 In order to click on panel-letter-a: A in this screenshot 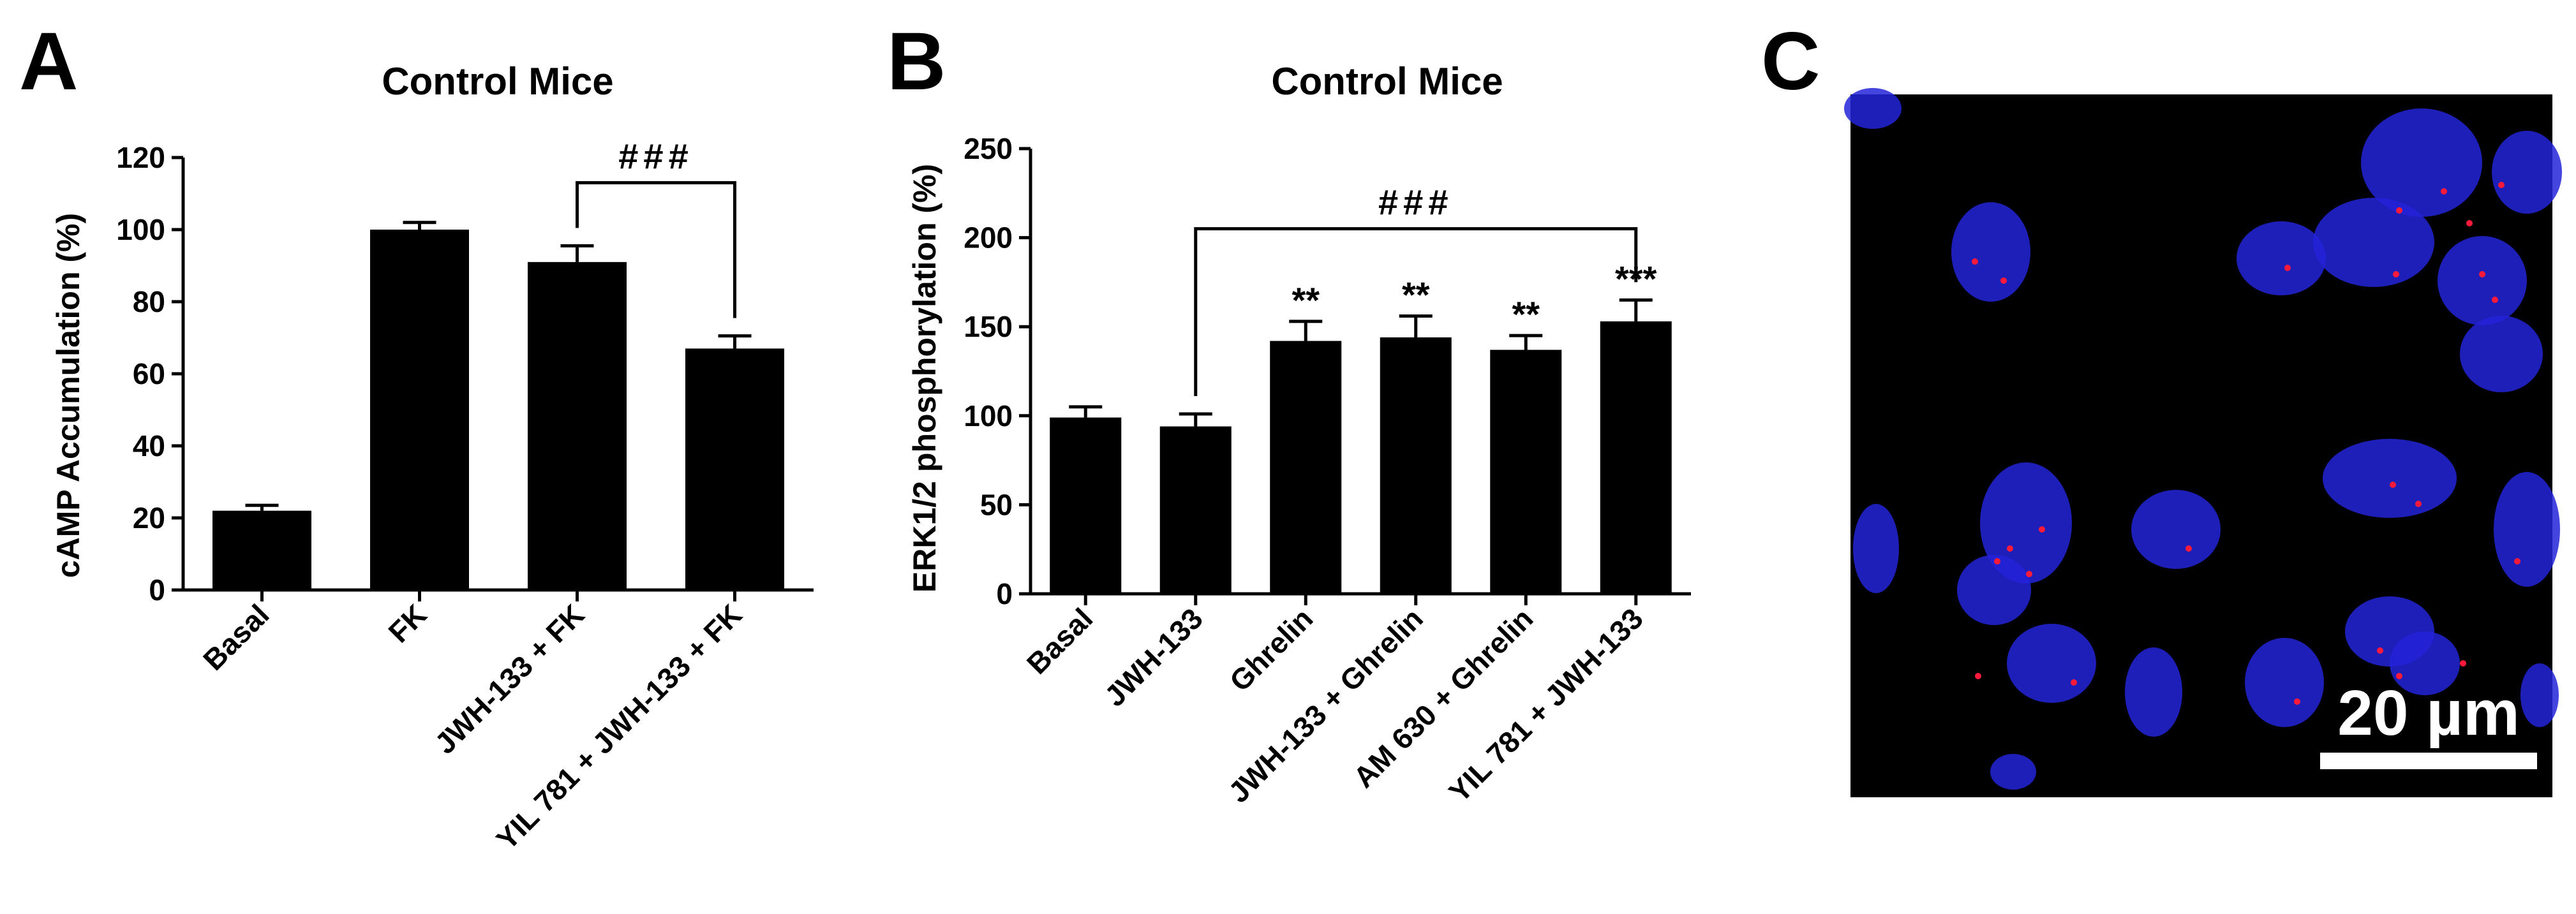, I will do `click(48, 61)`.